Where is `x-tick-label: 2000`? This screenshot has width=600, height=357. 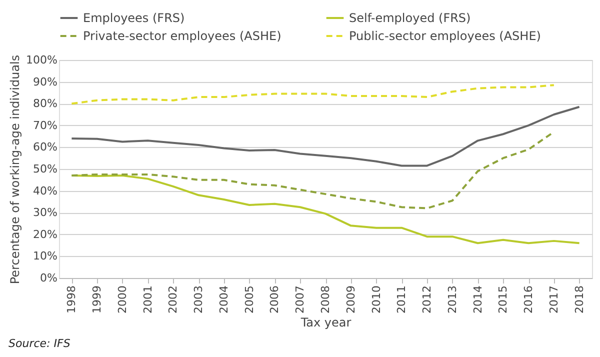
x-tick-label: 2000 is located at coordinates (122, 300).